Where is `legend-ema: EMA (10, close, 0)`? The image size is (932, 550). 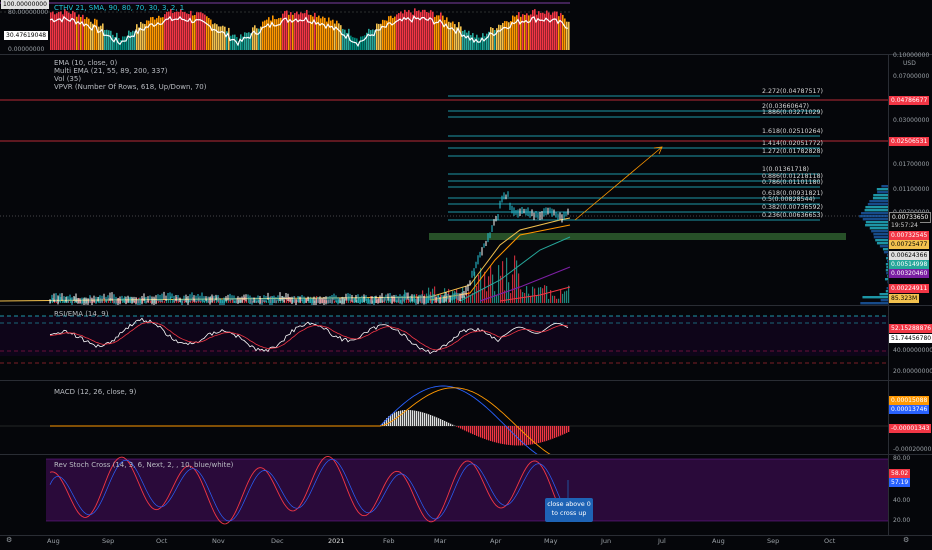
legend-ema: EMA (10, close, 0) is located at coordinates (86, 63).